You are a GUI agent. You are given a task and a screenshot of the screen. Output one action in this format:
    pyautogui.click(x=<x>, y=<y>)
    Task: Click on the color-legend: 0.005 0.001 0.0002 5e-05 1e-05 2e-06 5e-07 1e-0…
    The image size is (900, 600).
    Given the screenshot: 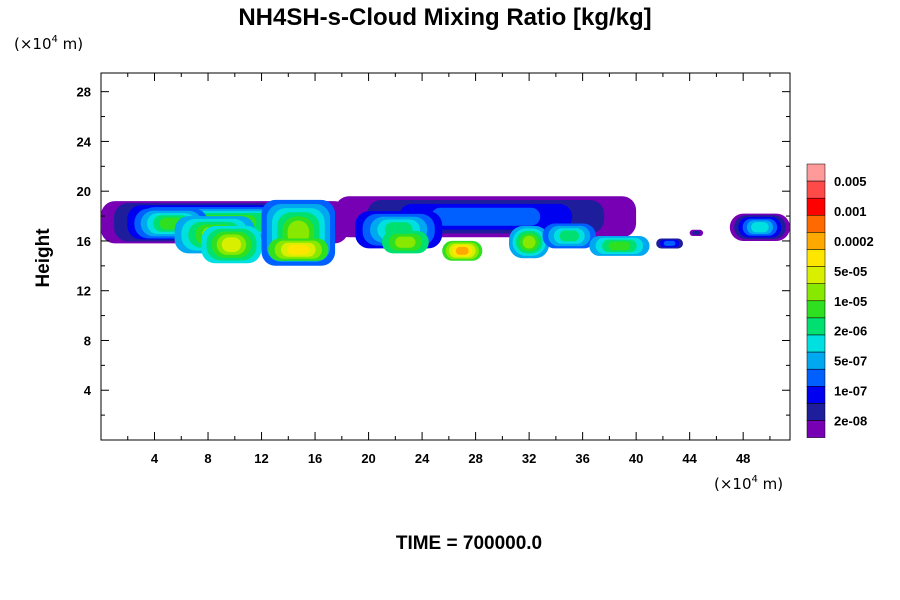 What is the action you would take?
    pyautogui.click(x=840, y=300)
    